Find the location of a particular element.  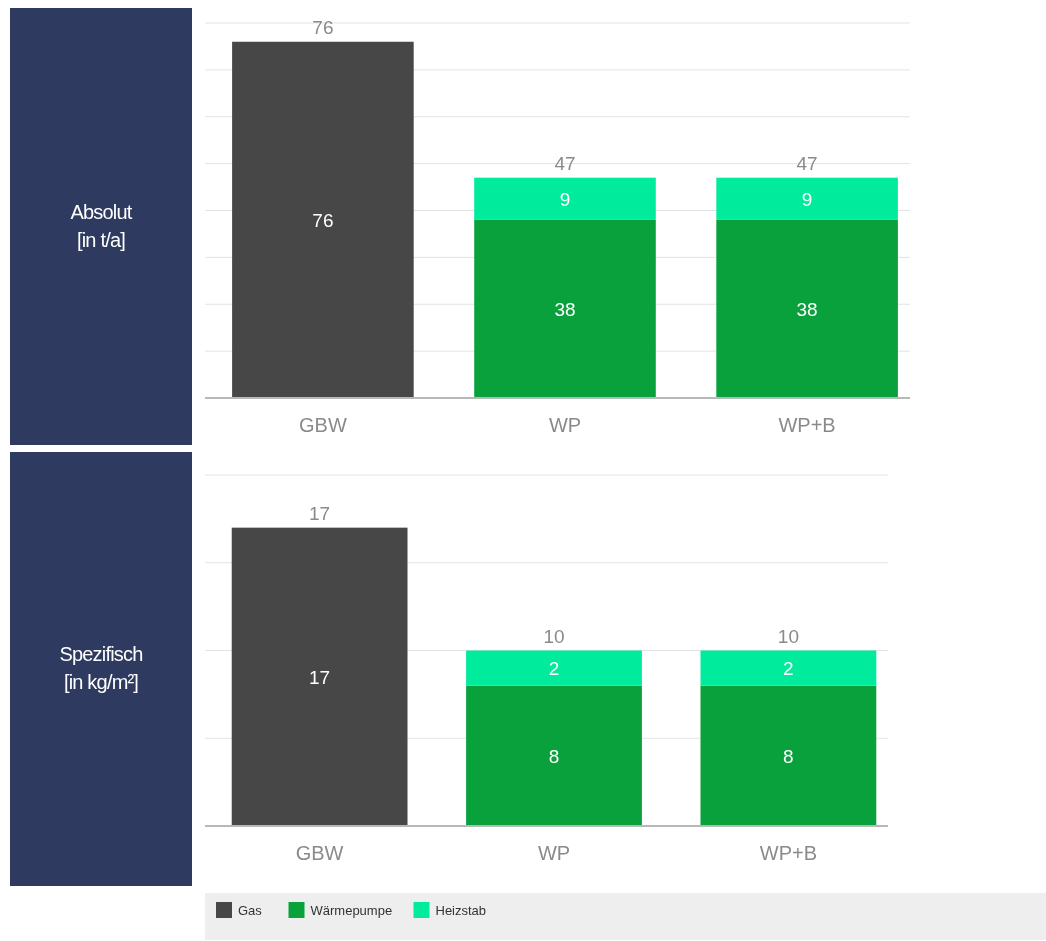

legend-label: Heizstab is located at coordinates (461, 910).